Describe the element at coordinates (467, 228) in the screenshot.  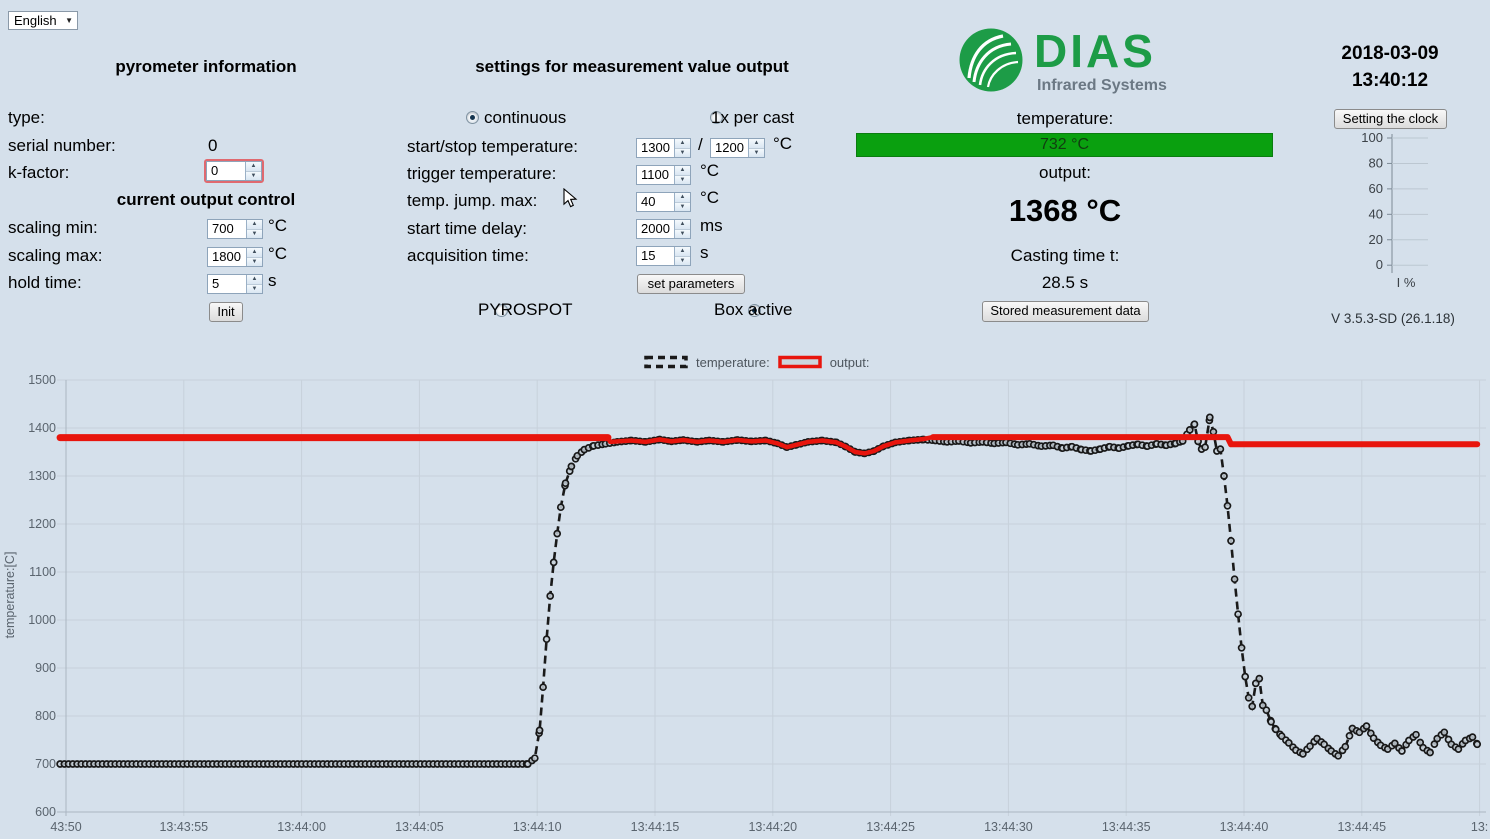
I see `start-delay-label: start time delay:` at that location.